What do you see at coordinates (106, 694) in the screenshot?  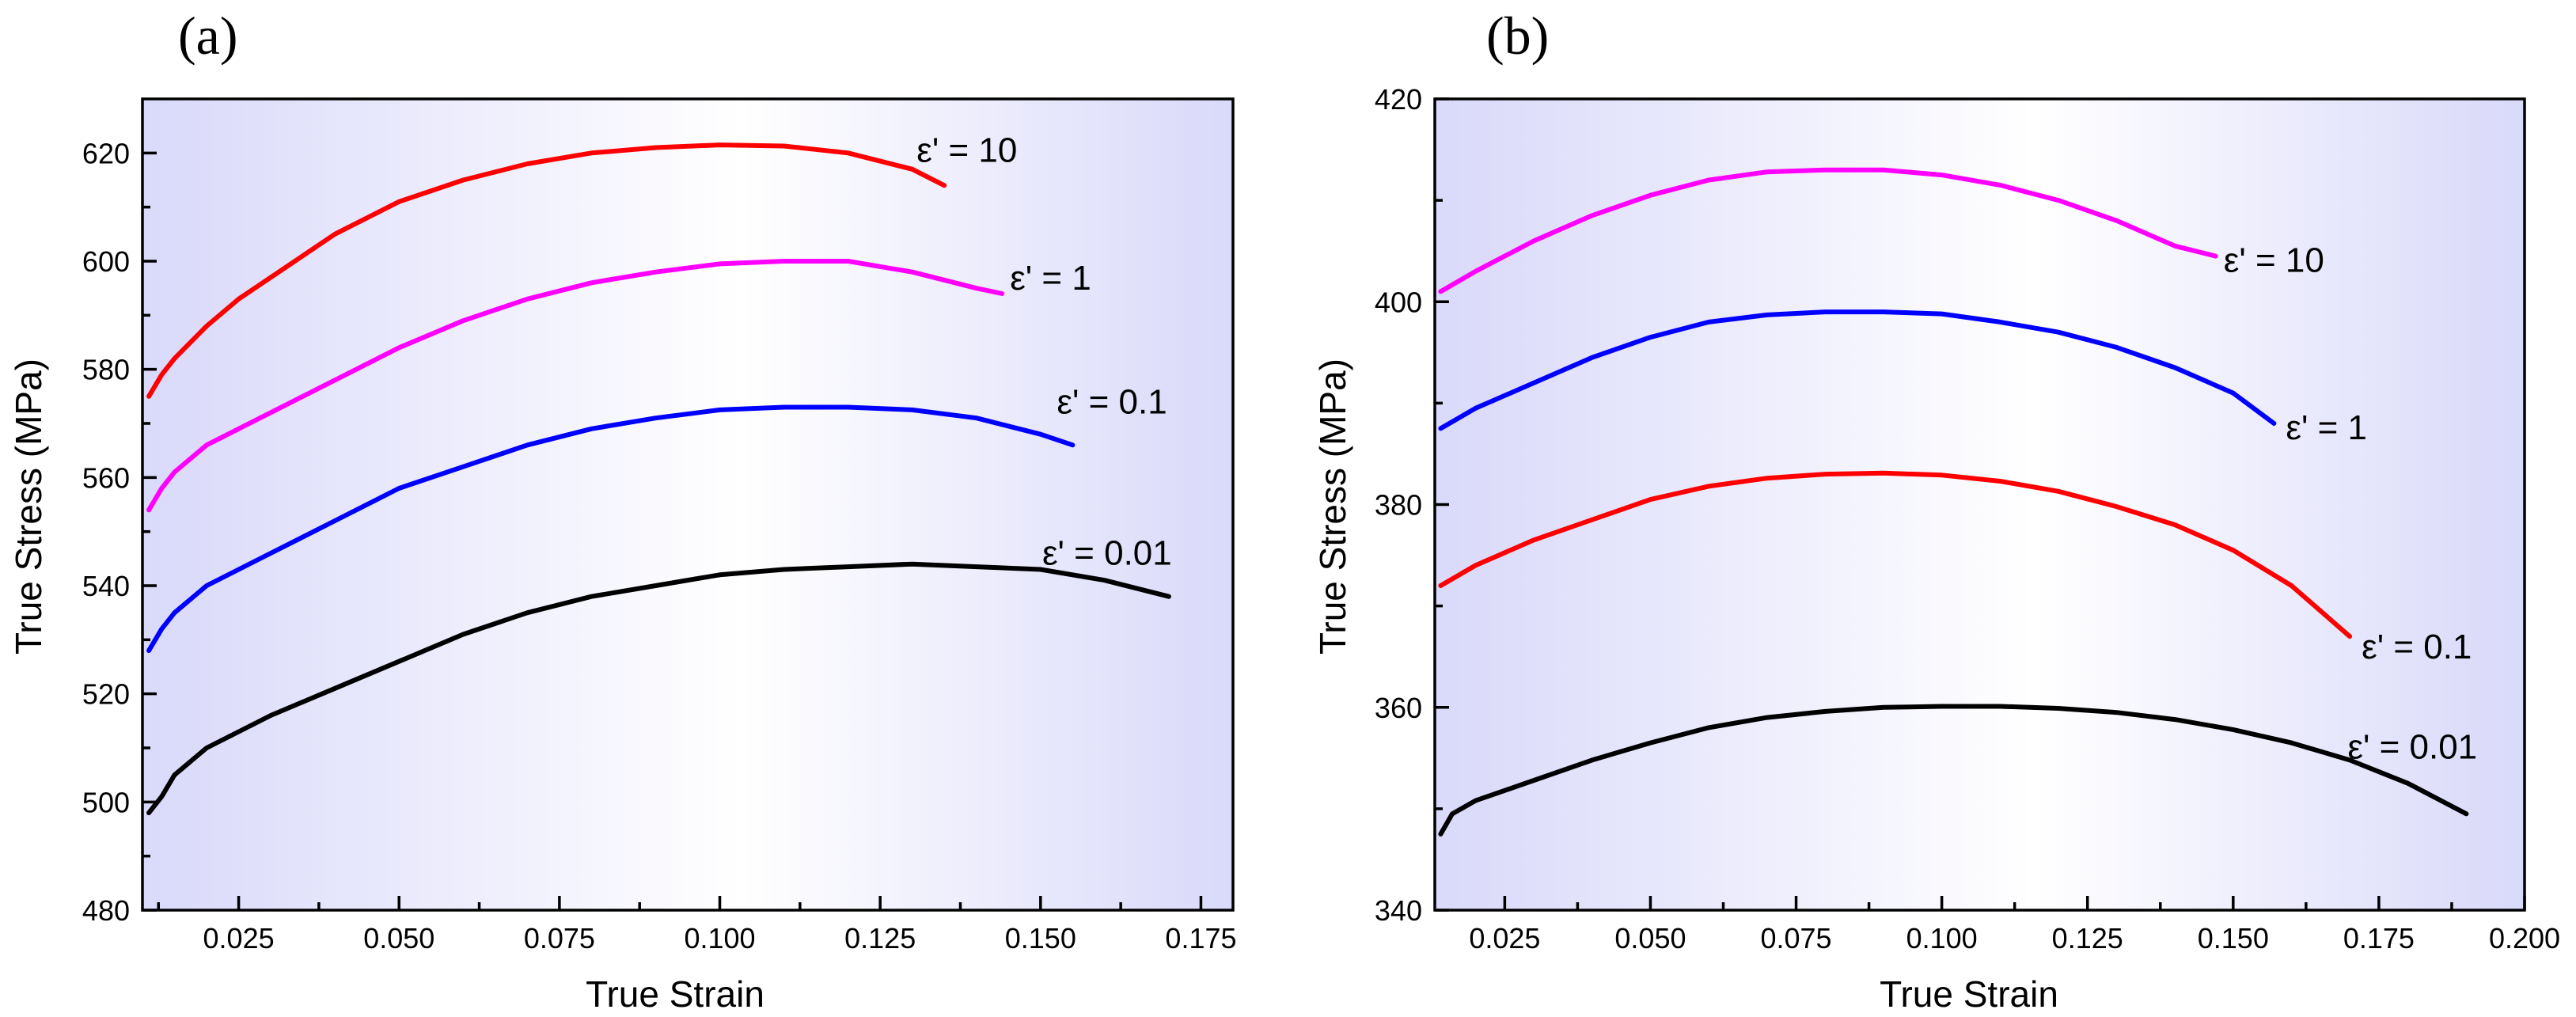 I see `y-tick-label-a: 520` at bounding box center [106, 694].